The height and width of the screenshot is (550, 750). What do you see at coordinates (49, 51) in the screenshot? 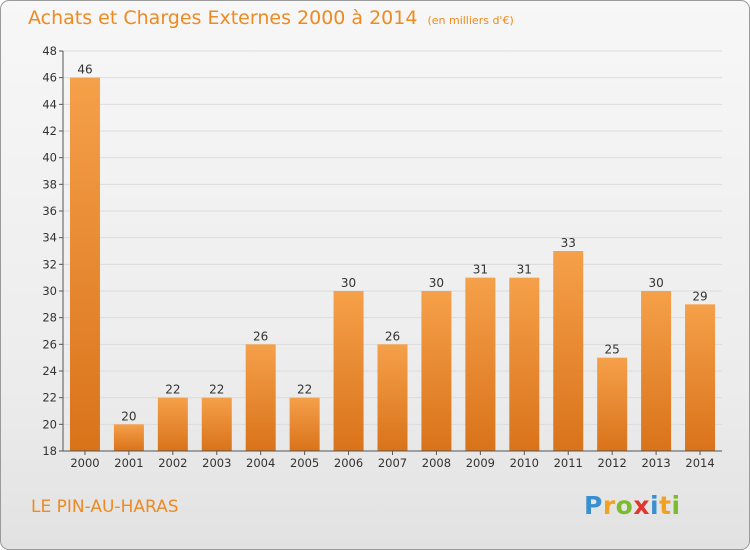
I see `y-tick-label: 48` at bounding box center [49, 51].